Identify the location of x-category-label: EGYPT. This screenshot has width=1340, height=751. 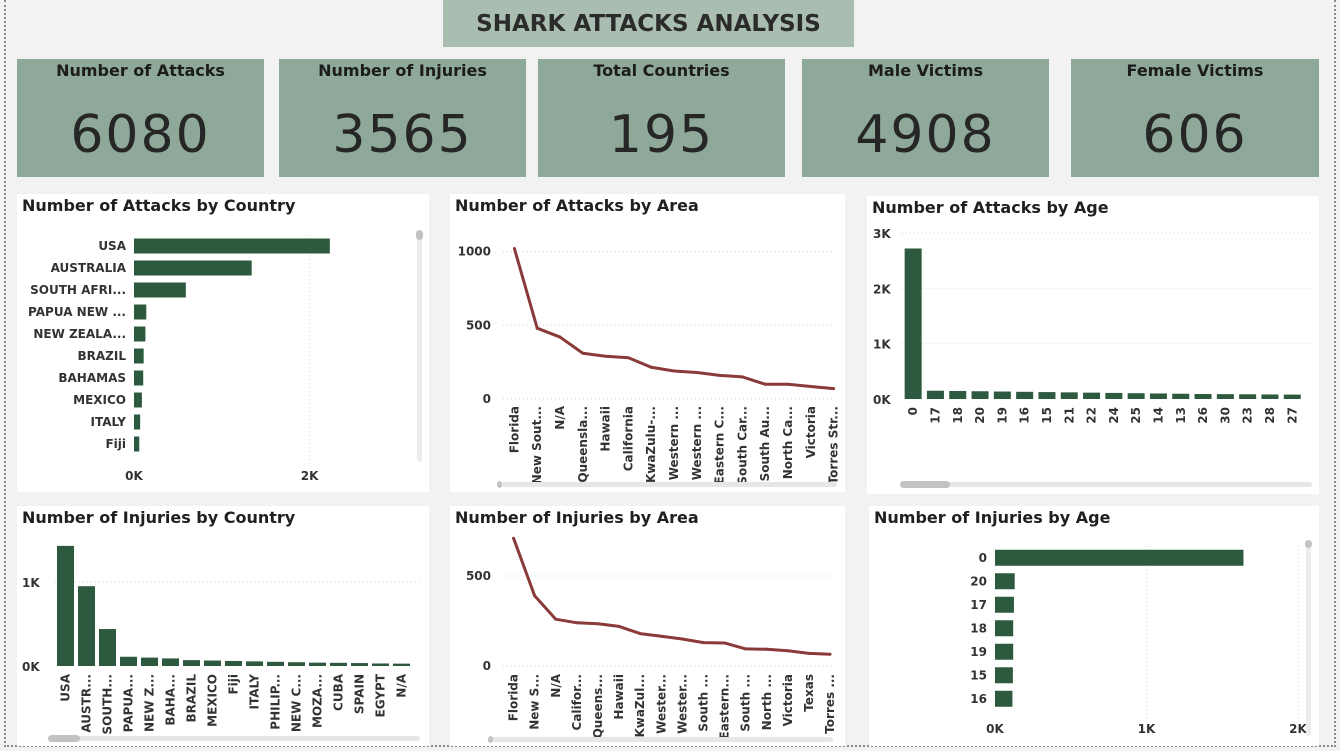
(381, 695).